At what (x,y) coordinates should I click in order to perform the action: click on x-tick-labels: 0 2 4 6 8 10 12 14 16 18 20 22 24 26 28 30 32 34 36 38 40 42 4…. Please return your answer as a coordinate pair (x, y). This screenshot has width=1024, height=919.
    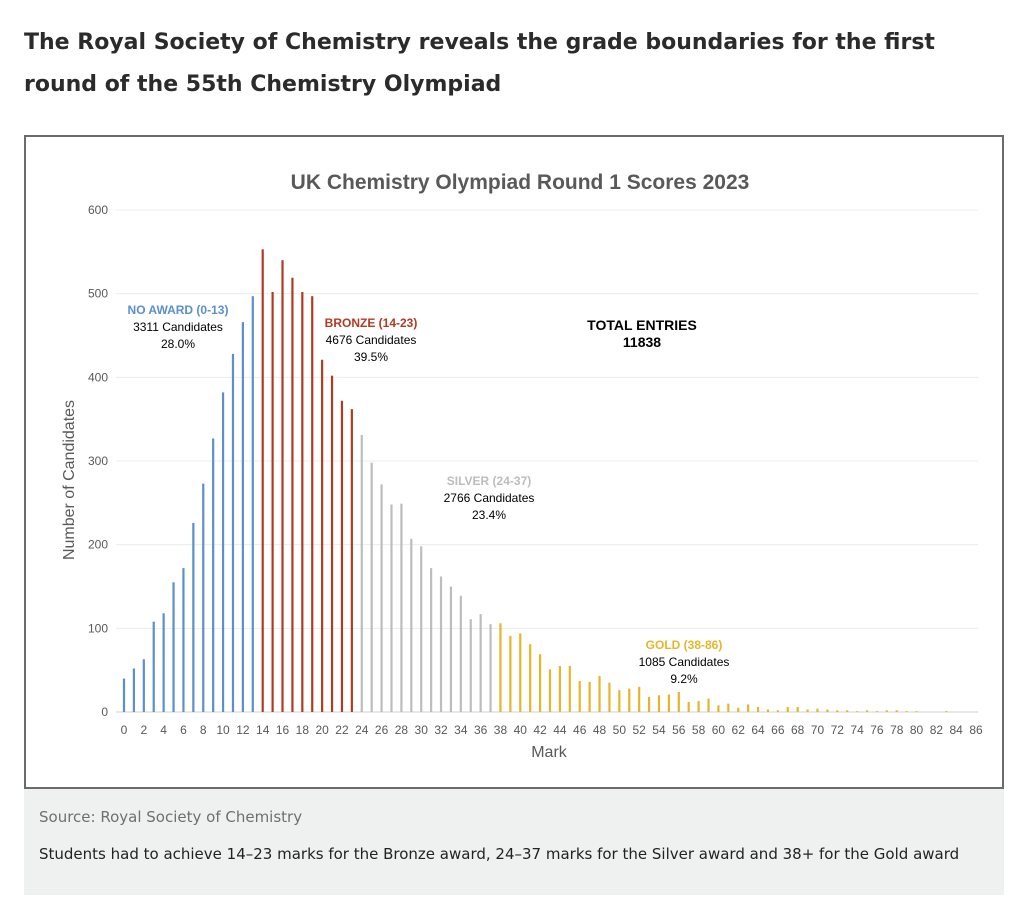
    Looking at the image, I should click on (552, 730).